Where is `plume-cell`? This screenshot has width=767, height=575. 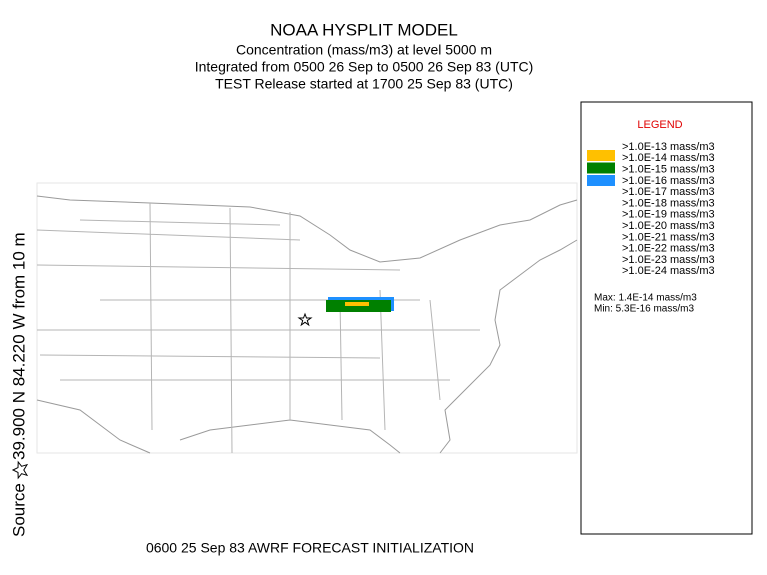
plume-cell is located at coordinates (357, 304).